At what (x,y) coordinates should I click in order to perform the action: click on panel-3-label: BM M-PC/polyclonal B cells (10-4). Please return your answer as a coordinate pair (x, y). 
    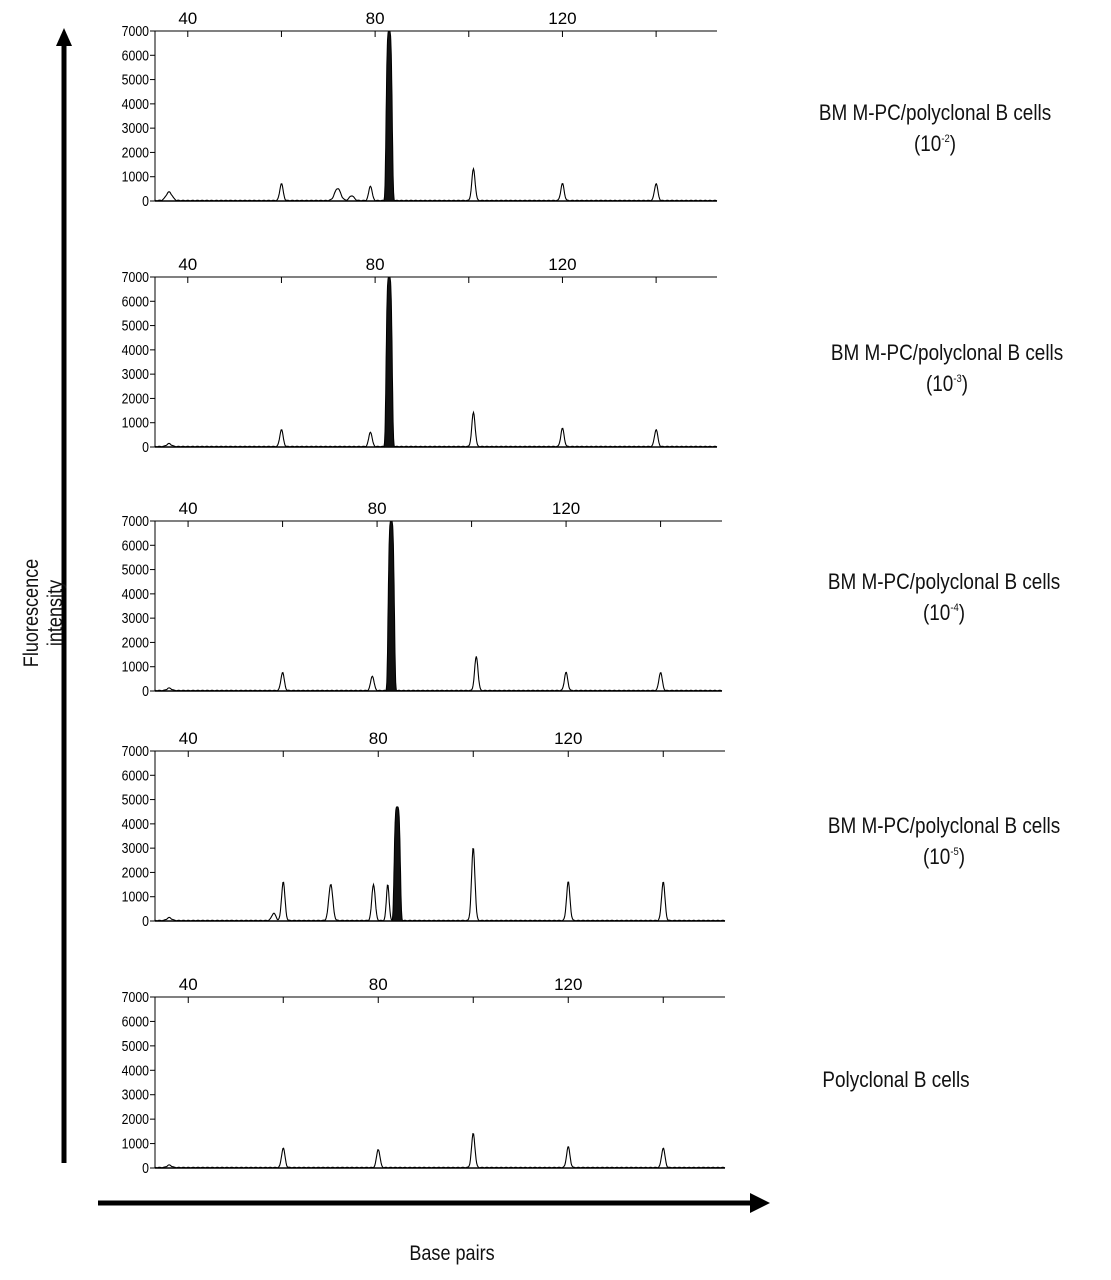
    Looking at the image, I should click on (944, 597).